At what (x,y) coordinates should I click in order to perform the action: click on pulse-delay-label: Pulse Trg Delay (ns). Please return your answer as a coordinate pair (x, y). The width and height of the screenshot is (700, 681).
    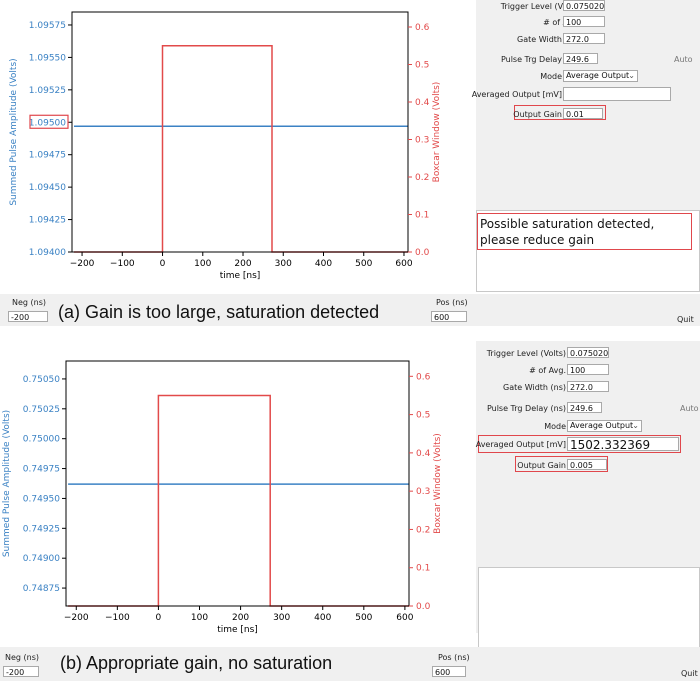
    Looking at the image, I should click on (540, 59).